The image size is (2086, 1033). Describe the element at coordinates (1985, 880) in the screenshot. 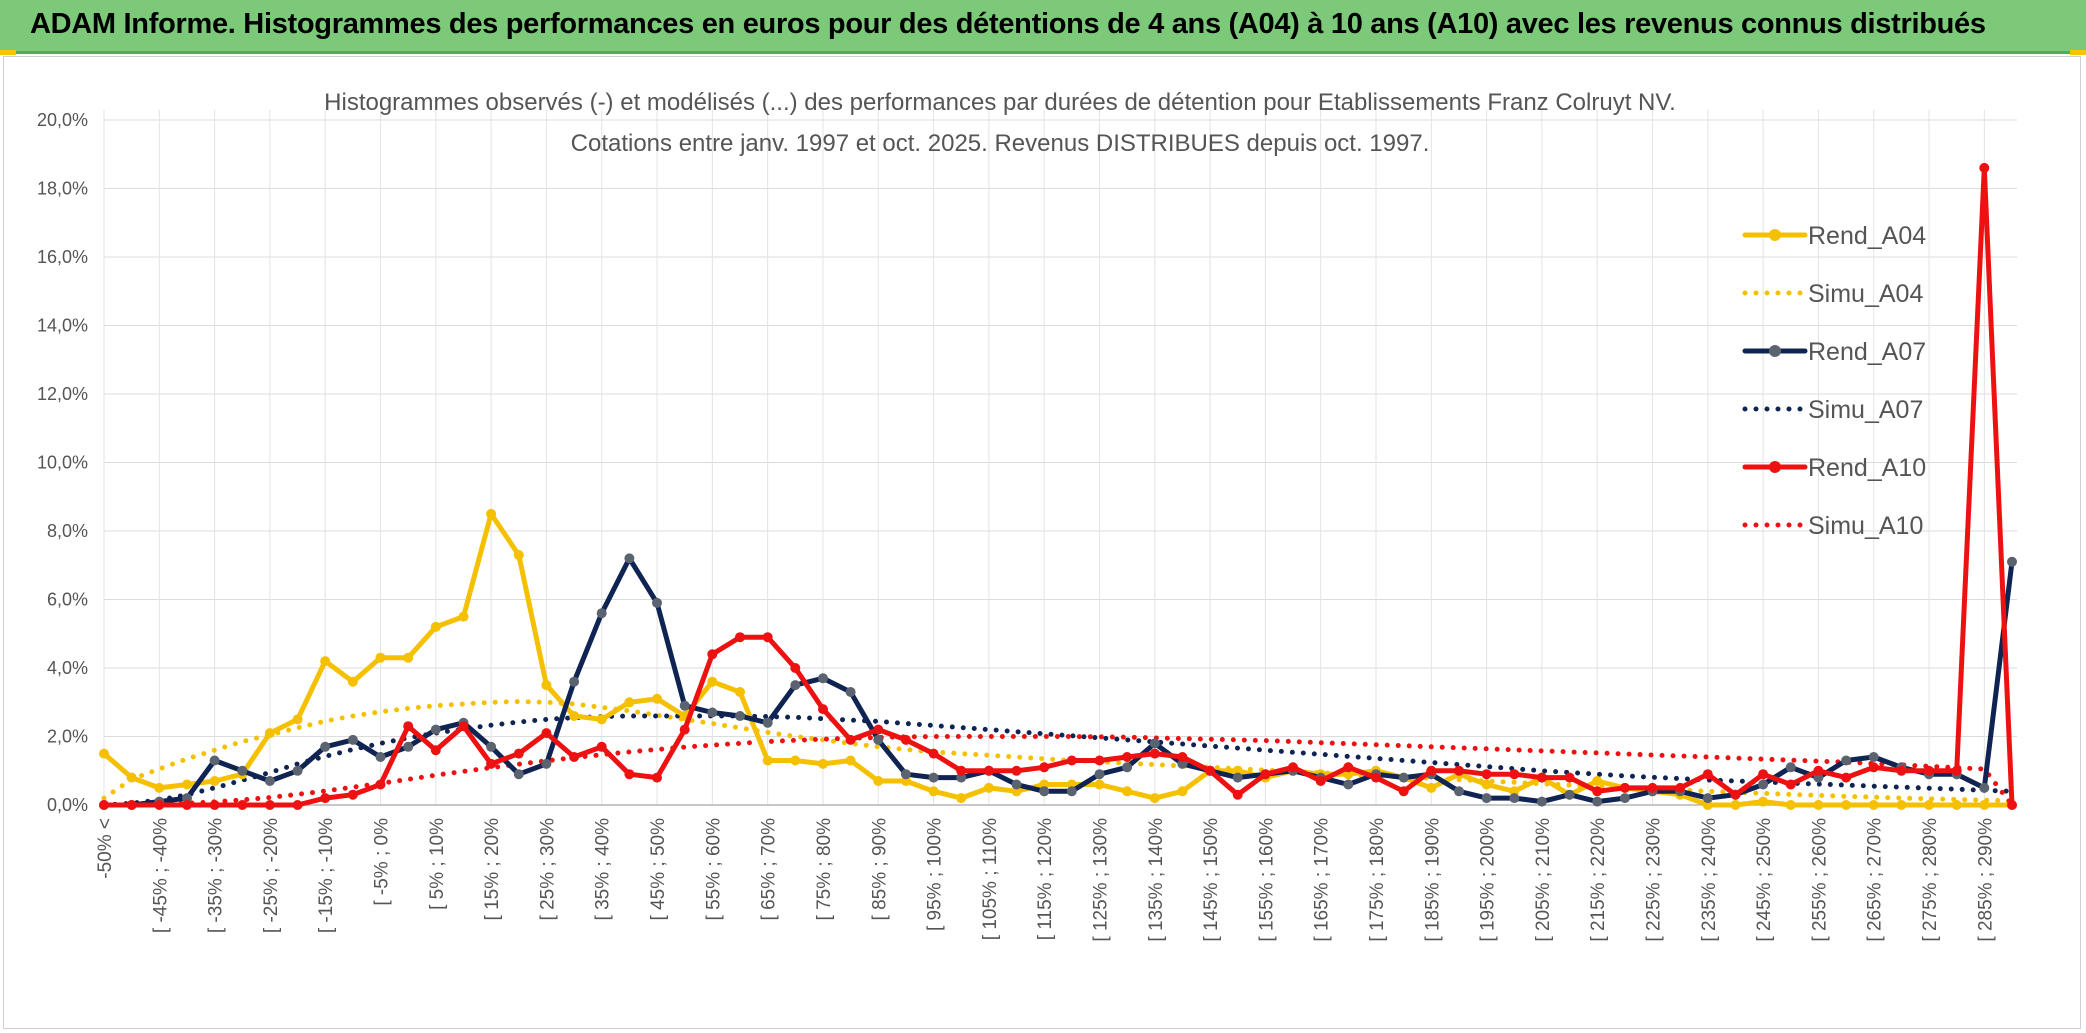

I see `x-tick-label: [ 285% ; 290%` at that location.